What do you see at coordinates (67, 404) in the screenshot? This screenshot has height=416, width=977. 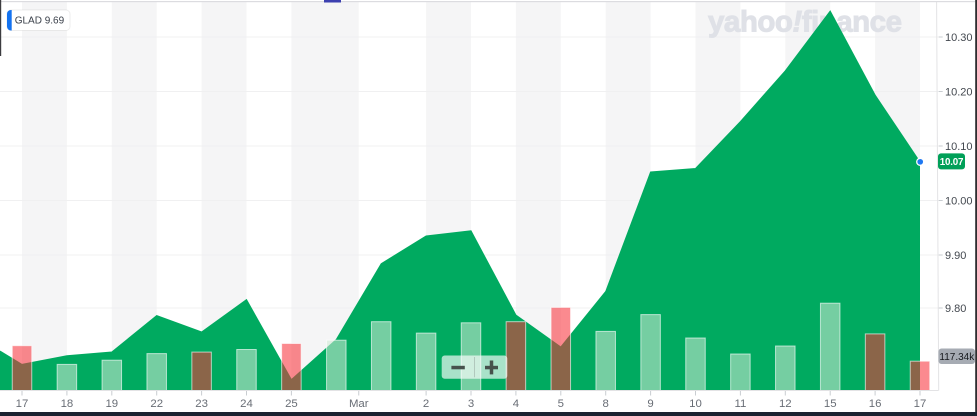 I see `svg-text: 18` at bounding box center [67, 404].